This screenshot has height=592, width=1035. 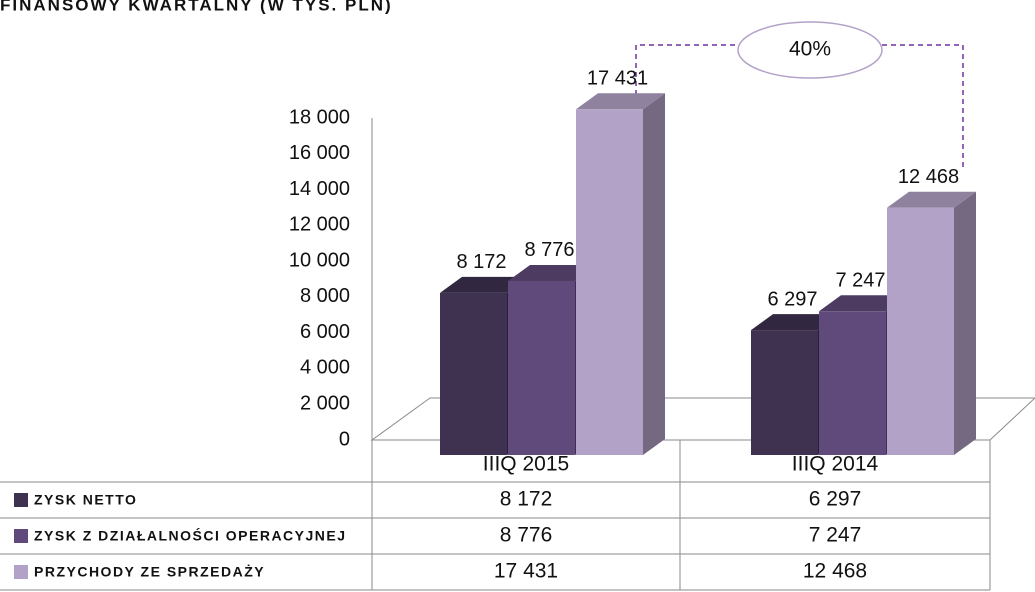 What do you see at coordinates (835, 464) in the screenshot?
I see `x-tick-label: IIIQ 2014` at bounding box center [835, 464].